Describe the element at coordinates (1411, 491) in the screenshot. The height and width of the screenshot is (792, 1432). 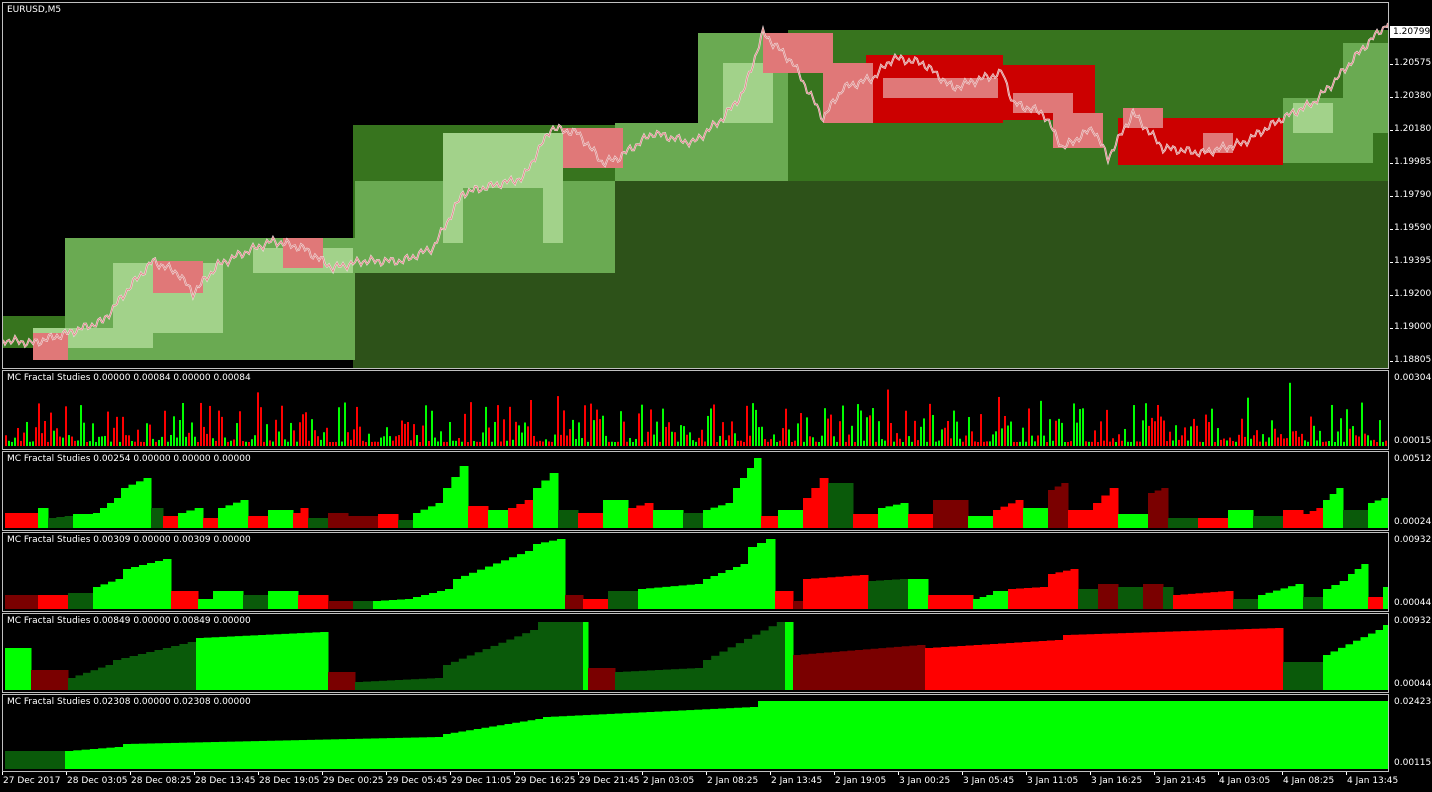
I see `indicator-axis-2: 0.00512 0.00024` at that location.